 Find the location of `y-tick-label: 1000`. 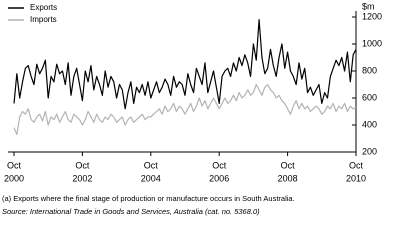

y-tick-label: 1000 is located at coordinates (372, 43).